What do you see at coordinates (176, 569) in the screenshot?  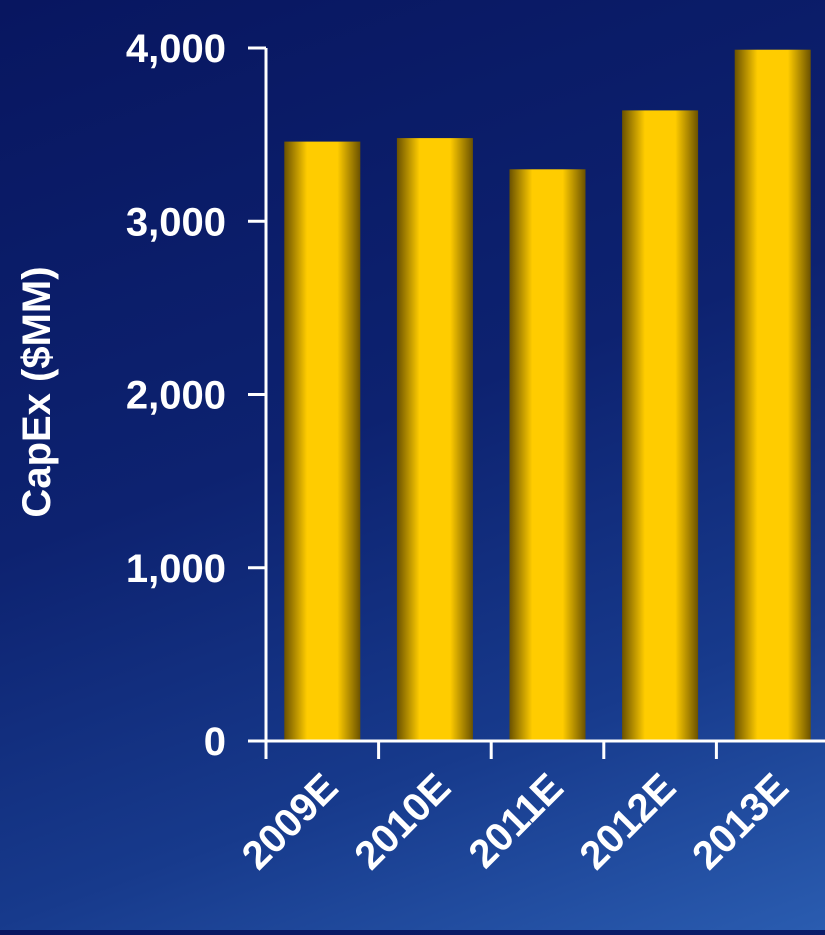 I see `y-tick-label: 1,000` at bounding box center [176, 569].